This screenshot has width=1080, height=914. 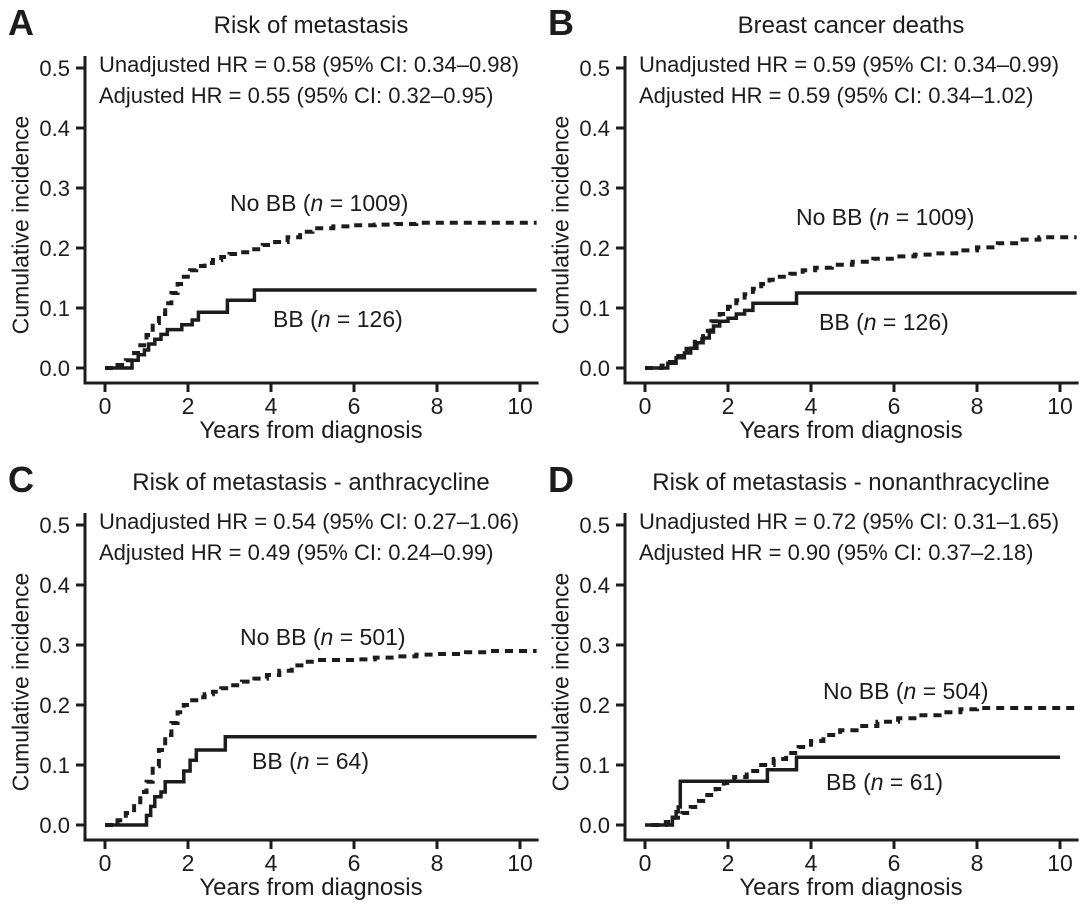 What do you see at coordinates (906, 691) in the screenshot?
I see `curve-label-no-bb: No BB (n = 504)` at bounding box center [906, 691].